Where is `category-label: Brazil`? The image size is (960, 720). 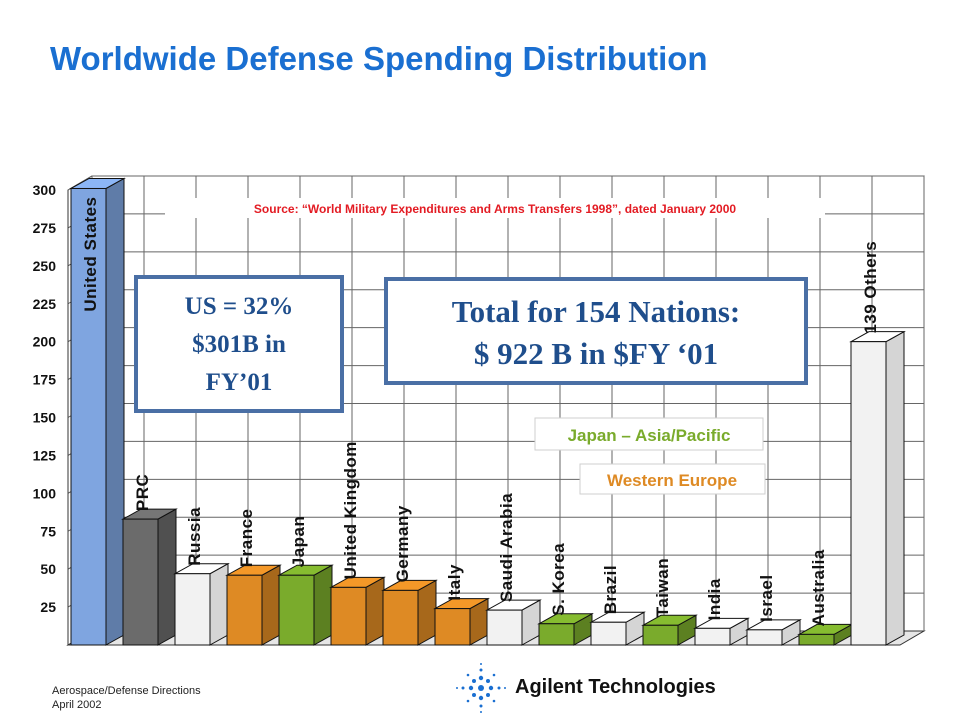
category-label: Brazil is located at coordinates (610, 589).